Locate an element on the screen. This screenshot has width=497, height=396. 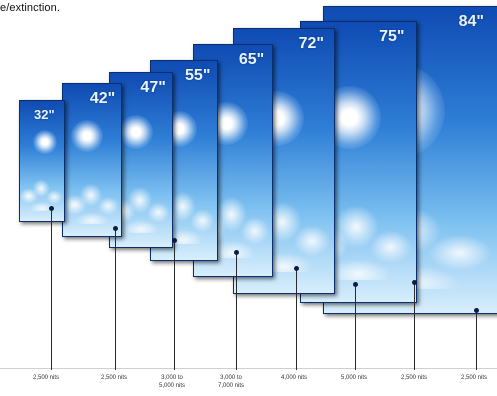
caption-text: e/extinction. is located at coordinates (30, 8).